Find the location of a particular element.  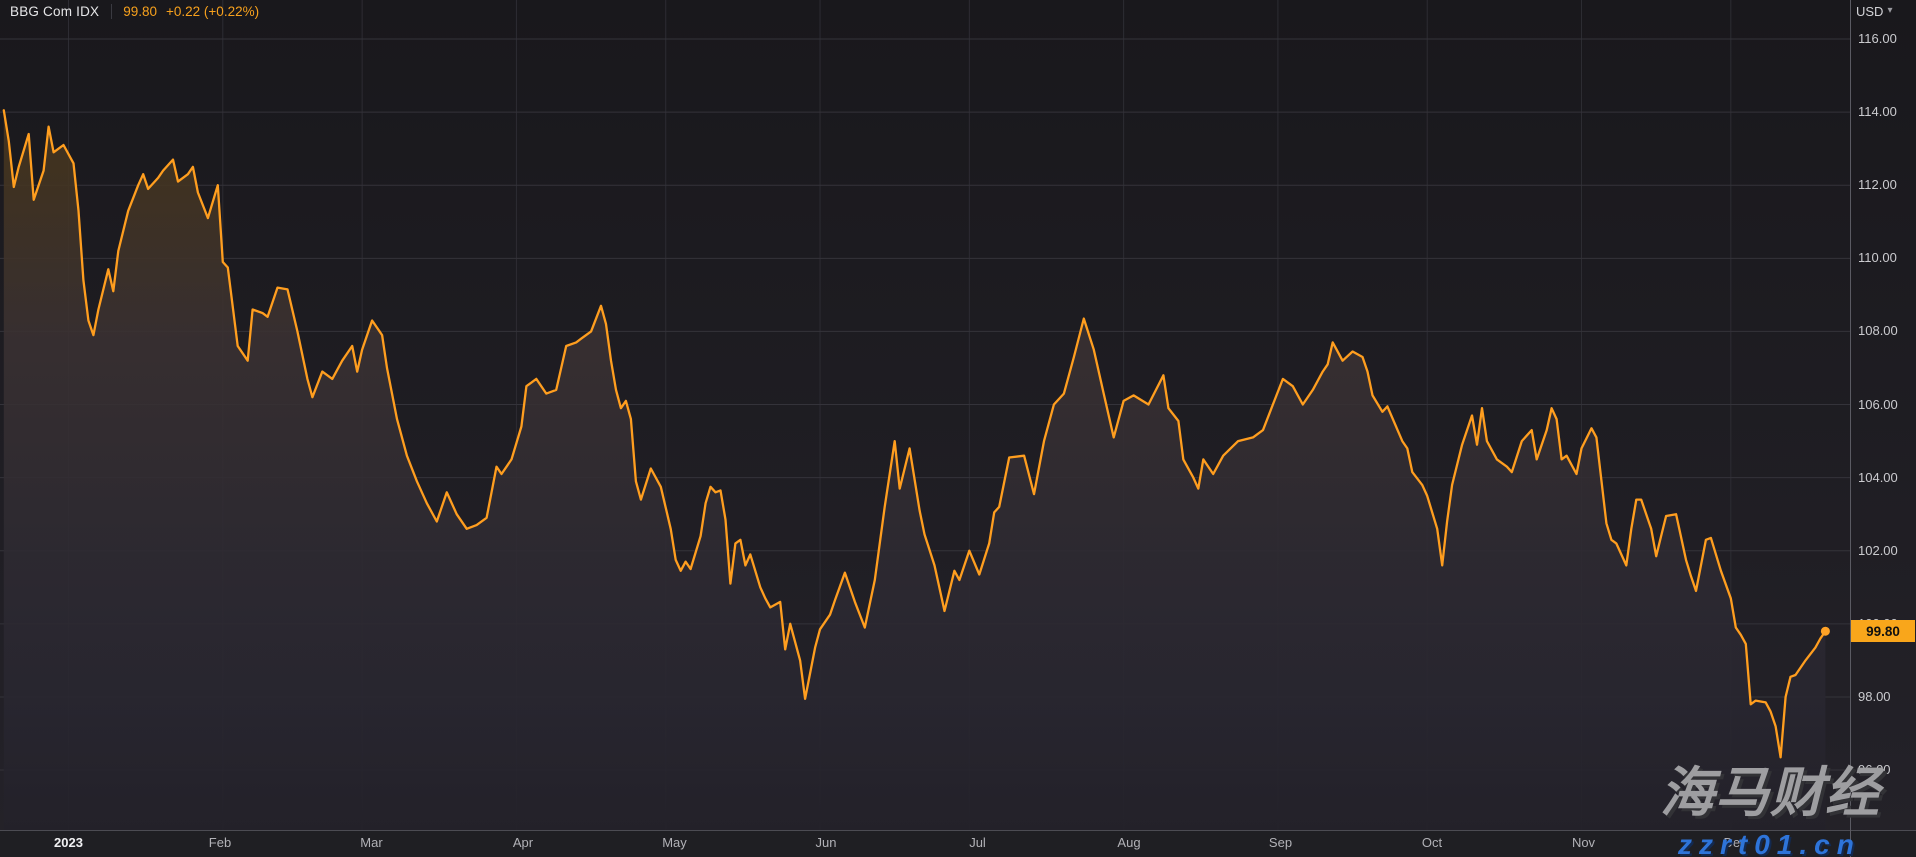

chart-header: BBG Com IDX 99.80 +0.22 (+0.22%) is located at coordinates (134, 11).